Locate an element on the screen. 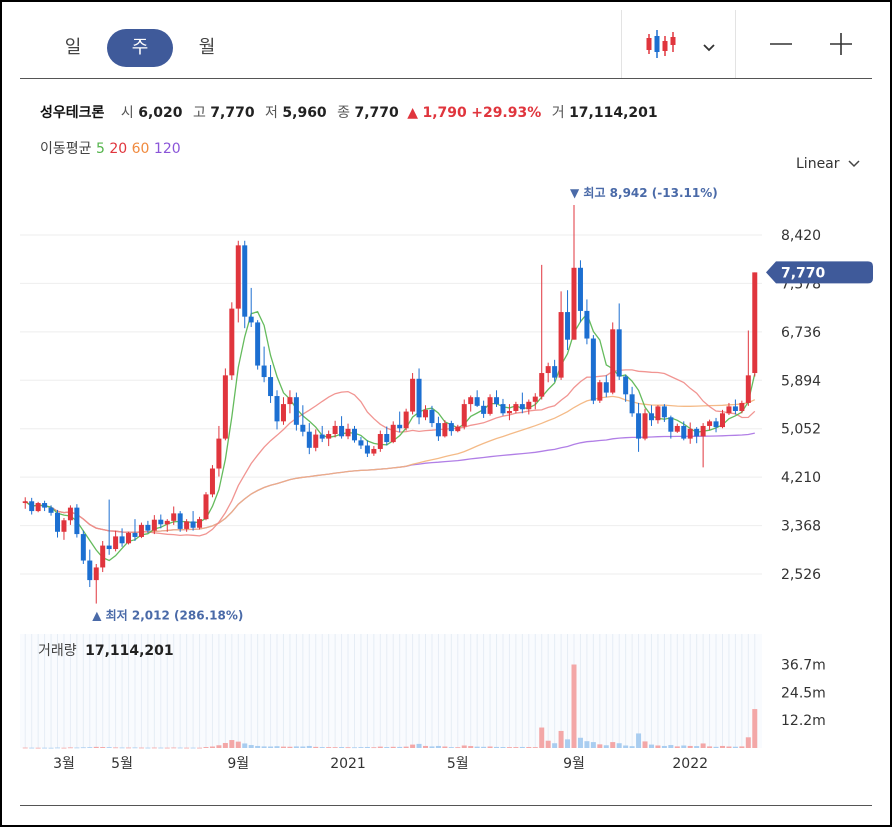 The width and height of the screenshot is (892, 827). ma5-legend: 5 is located at coordinates (100, 149).